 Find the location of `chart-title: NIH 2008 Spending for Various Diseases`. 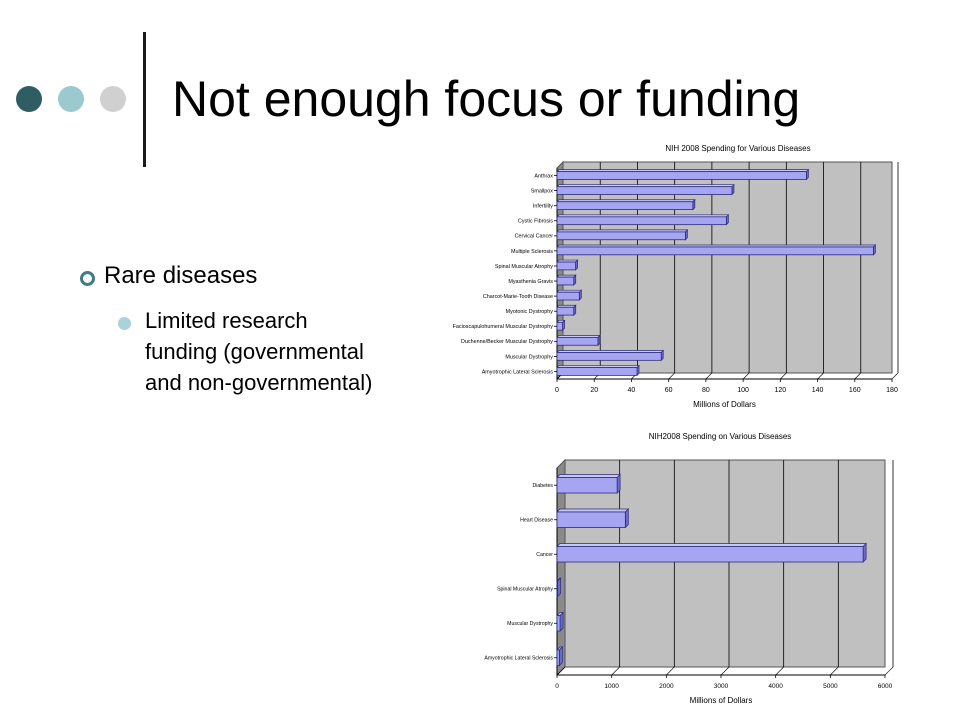

chart-title: NIH 2008 Spending for Various Diseases is located at coordinates (737, 148).